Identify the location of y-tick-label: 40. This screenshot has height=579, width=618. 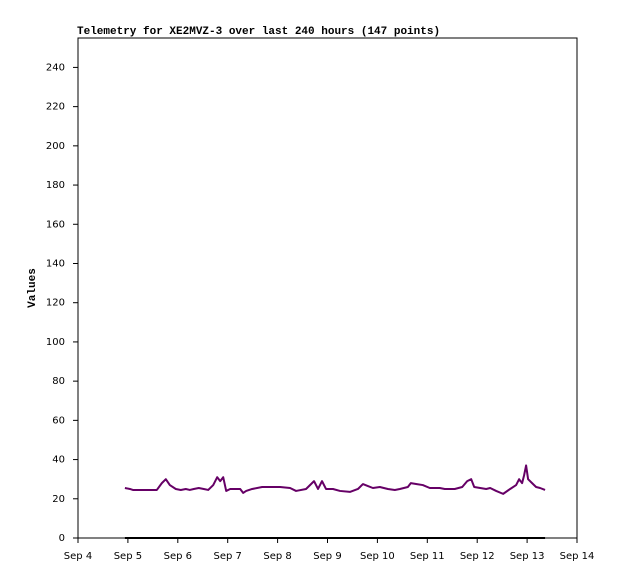
(58, 460).